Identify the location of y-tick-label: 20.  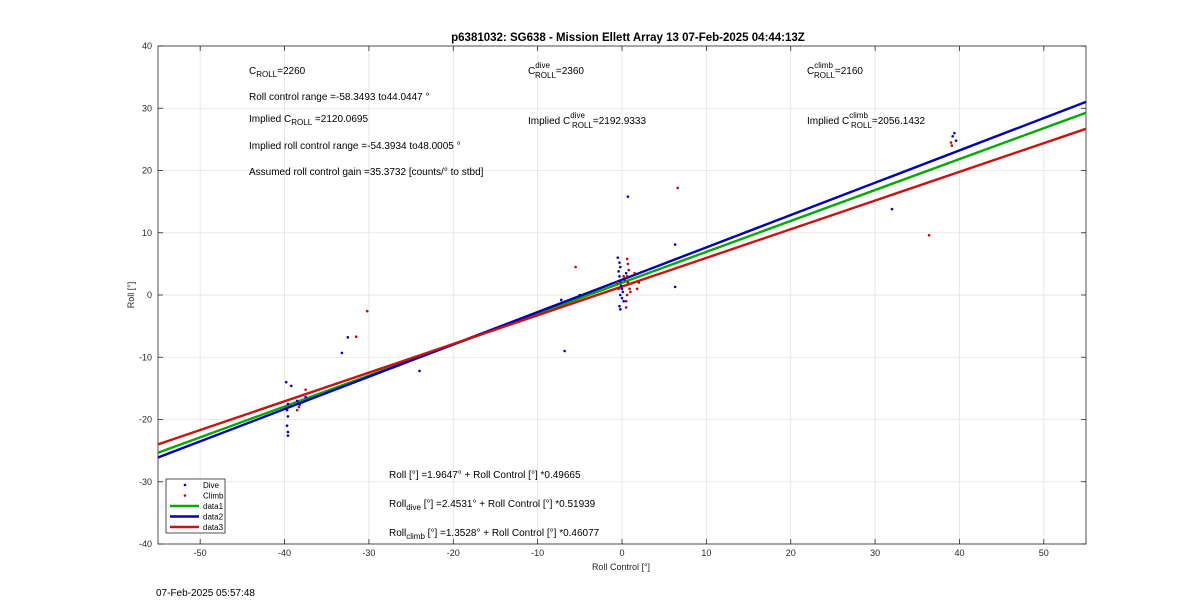
(147, 171).